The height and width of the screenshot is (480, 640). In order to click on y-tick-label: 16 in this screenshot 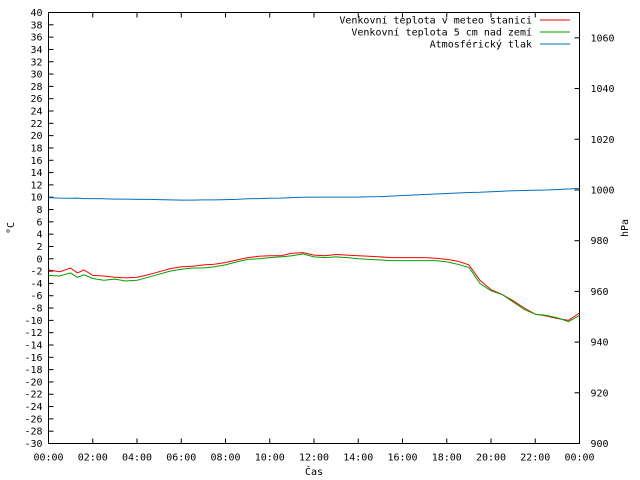, I will do `click(36, 161)`.